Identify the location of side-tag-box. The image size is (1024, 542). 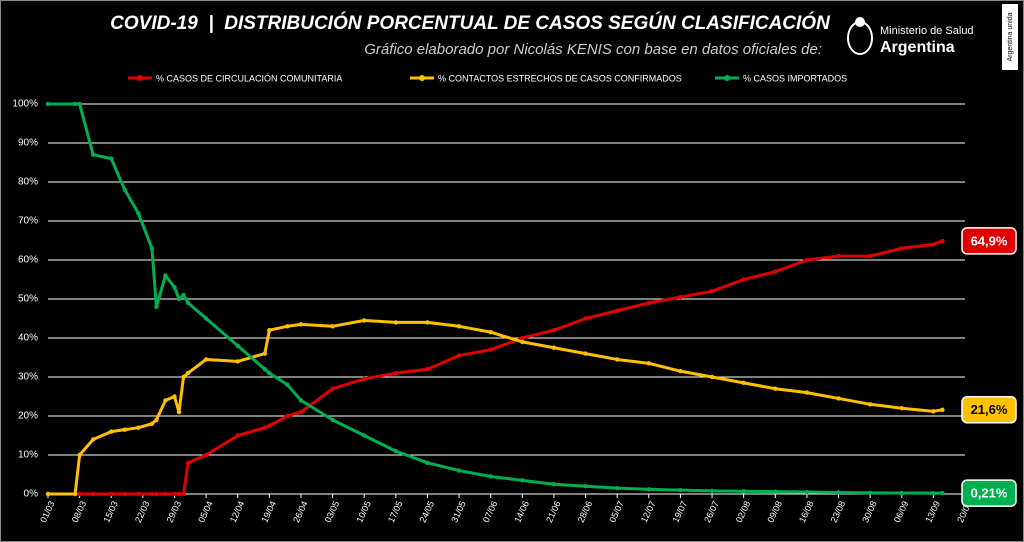
(1010, 37).